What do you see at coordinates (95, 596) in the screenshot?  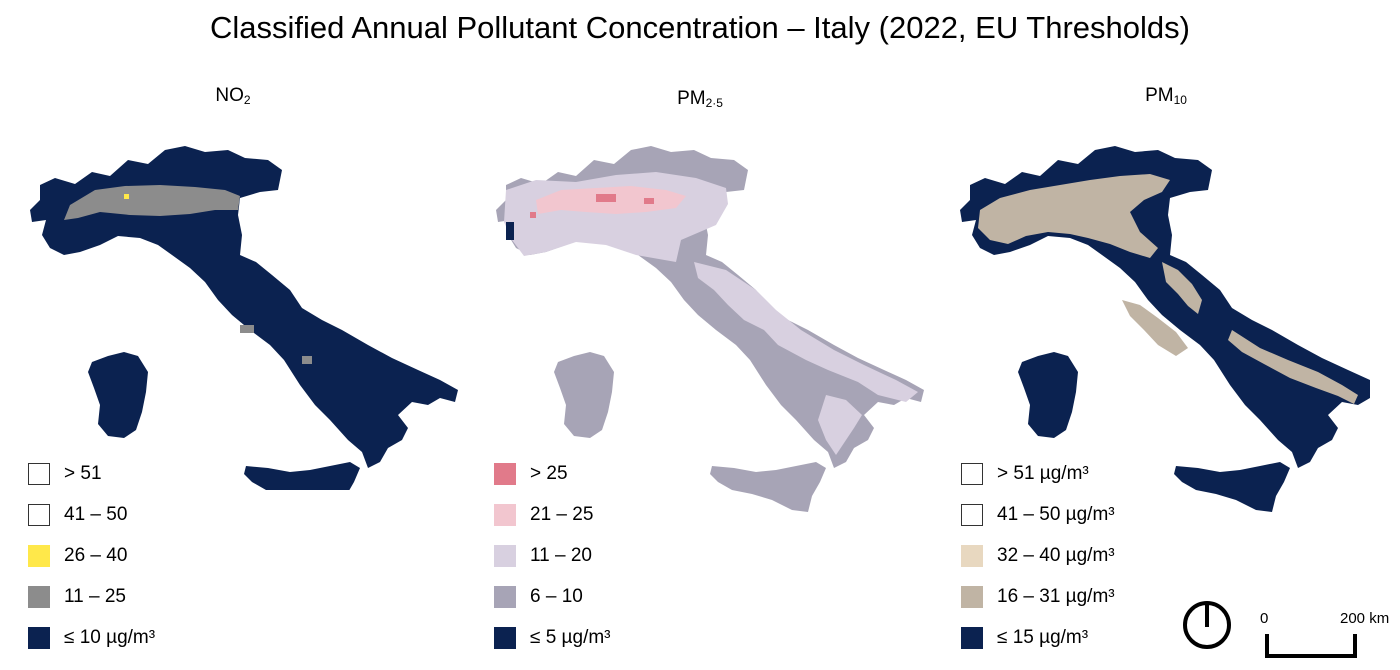 I see `legend-label: 11 – 25` at bounding box center [95, 596].